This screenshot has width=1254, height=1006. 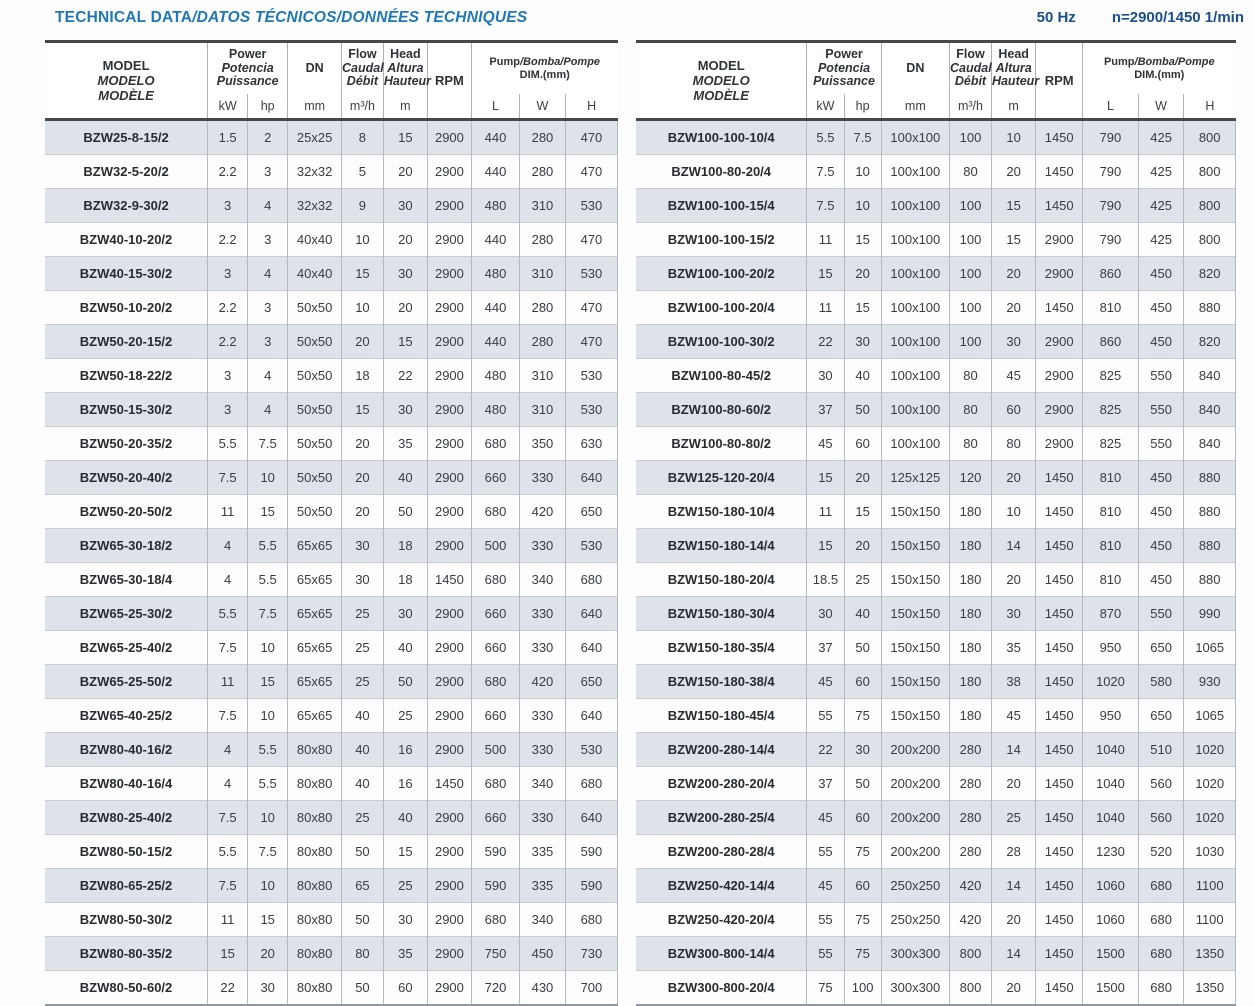 I want to click on dim-h-cell: 650, so click(x=591, y=681).